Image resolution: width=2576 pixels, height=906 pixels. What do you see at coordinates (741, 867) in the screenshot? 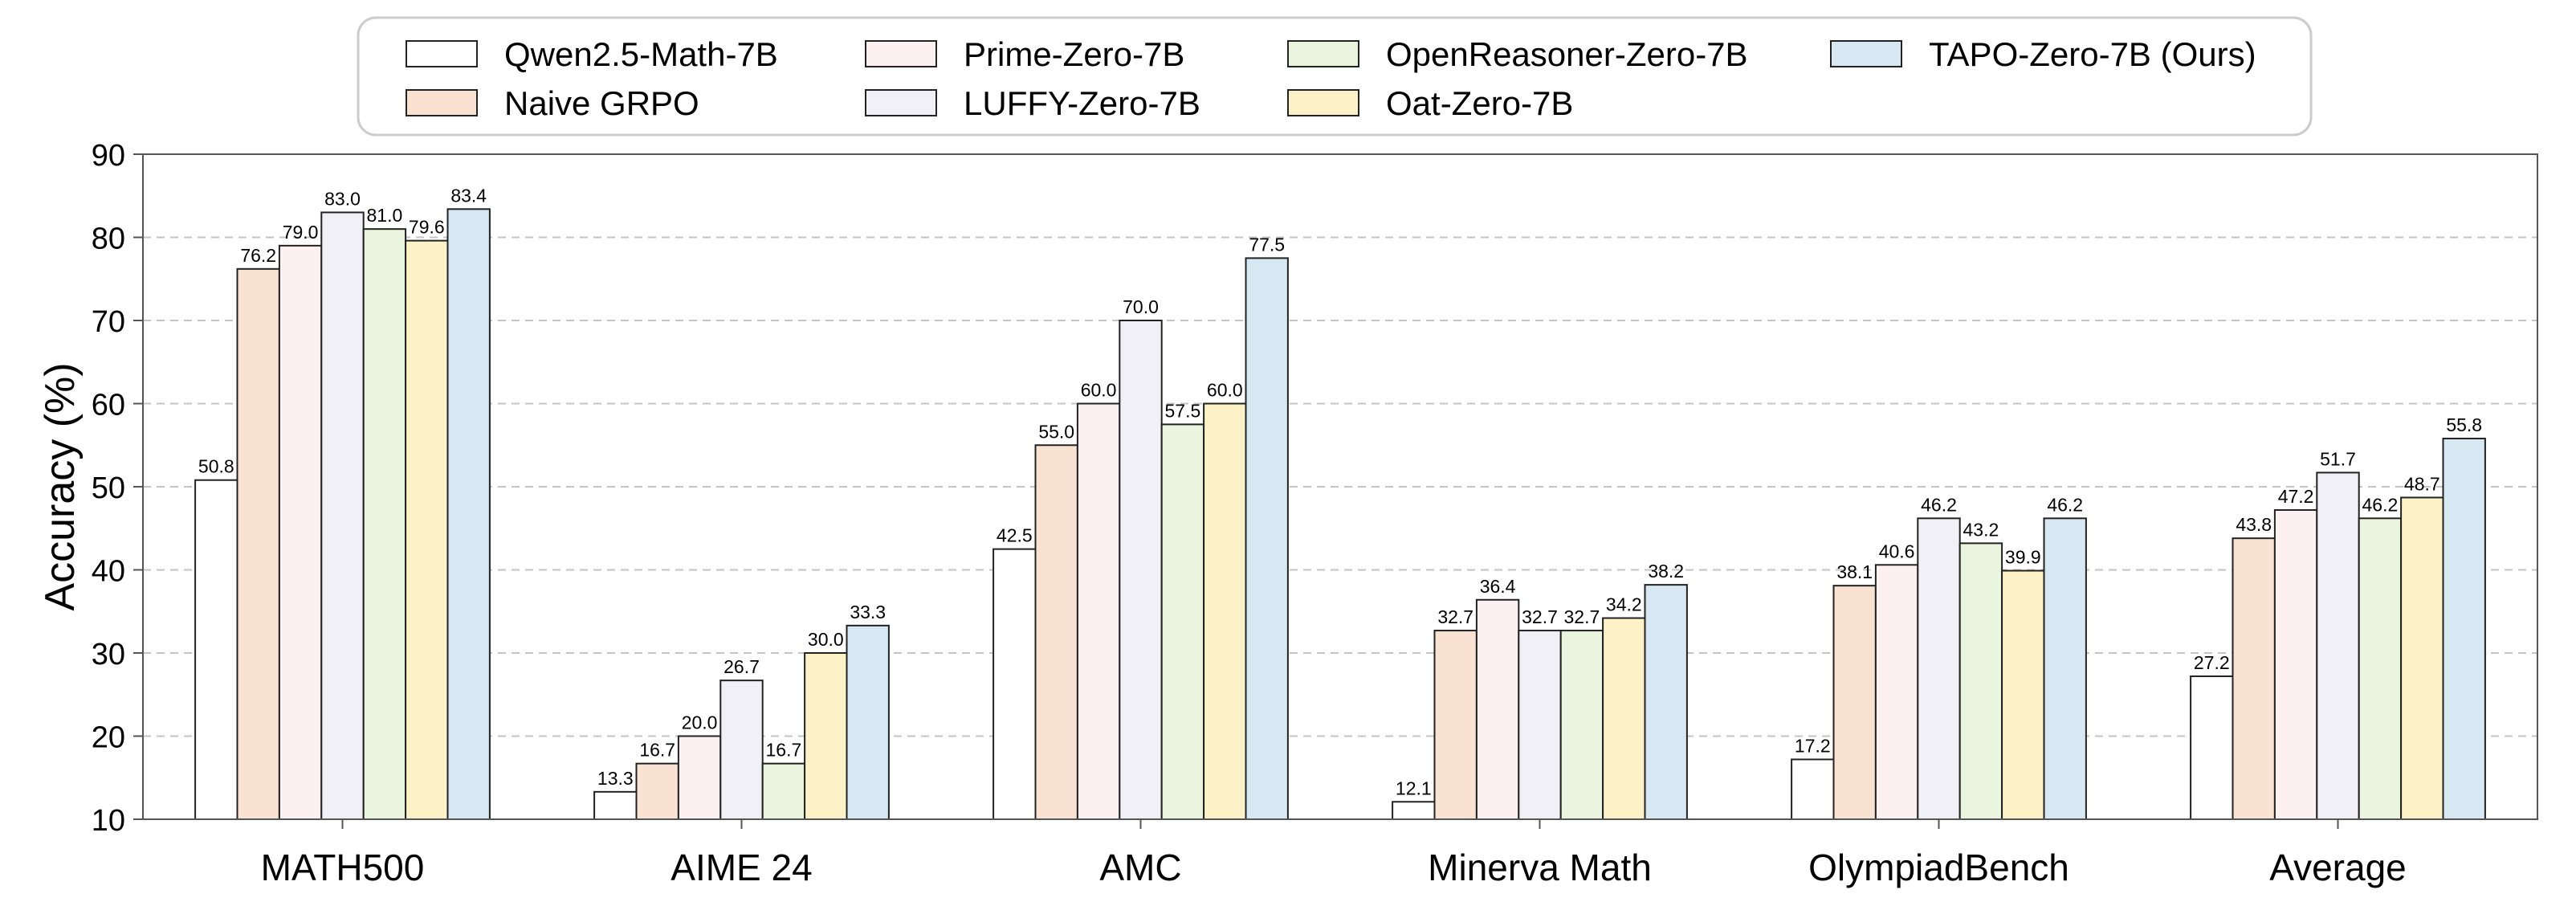
I see `x-tick-label: AIME 24` at bounding box center [741, 867].